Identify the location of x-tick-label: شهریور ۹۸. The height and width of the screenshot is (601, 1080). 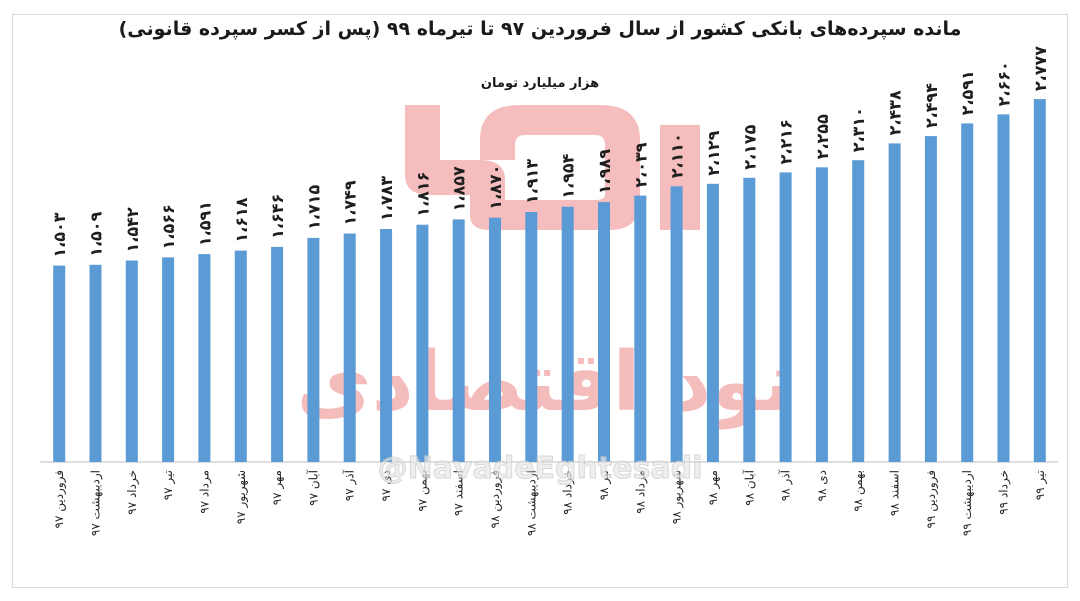
(677, 497).